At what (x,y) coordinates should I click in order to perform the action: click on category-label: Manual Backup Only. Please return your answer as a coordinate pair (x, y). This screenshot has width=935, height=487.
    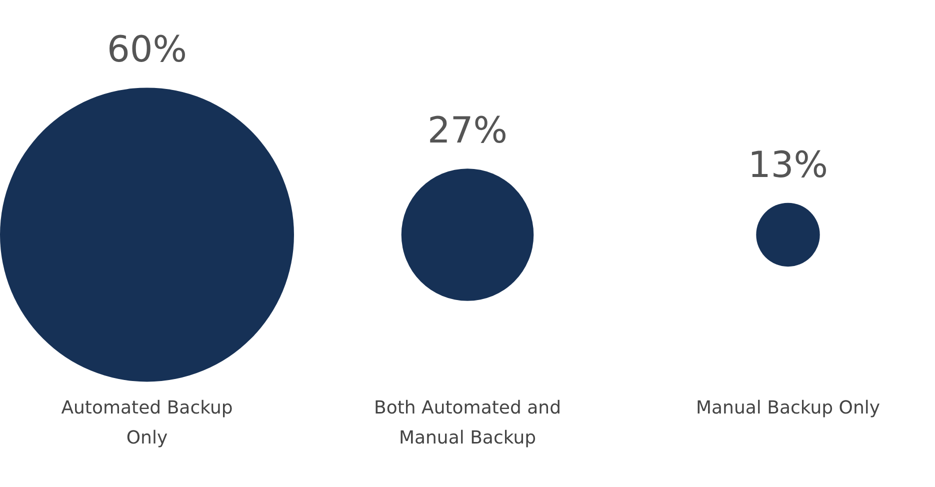
    Looking at the image, I should click on (788, 408).